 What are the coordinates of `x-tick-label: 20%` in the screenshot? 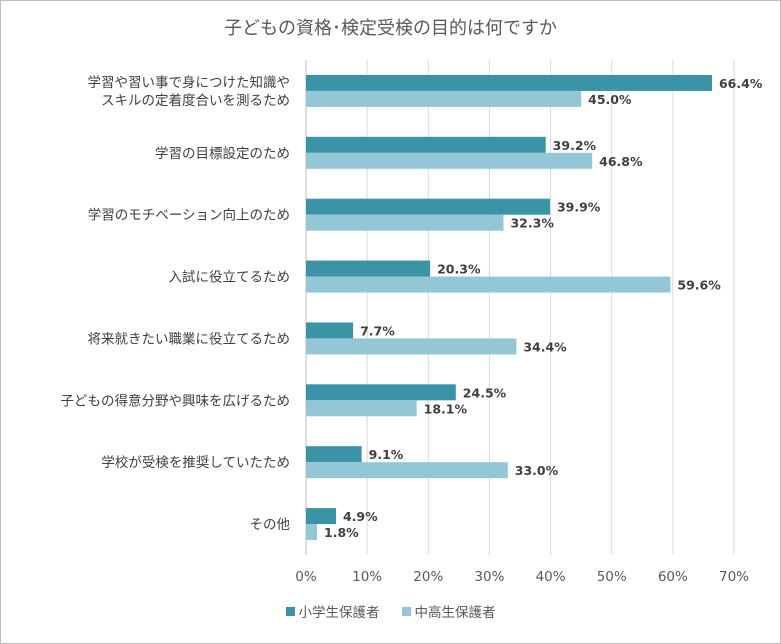 It's located at (428, 577).